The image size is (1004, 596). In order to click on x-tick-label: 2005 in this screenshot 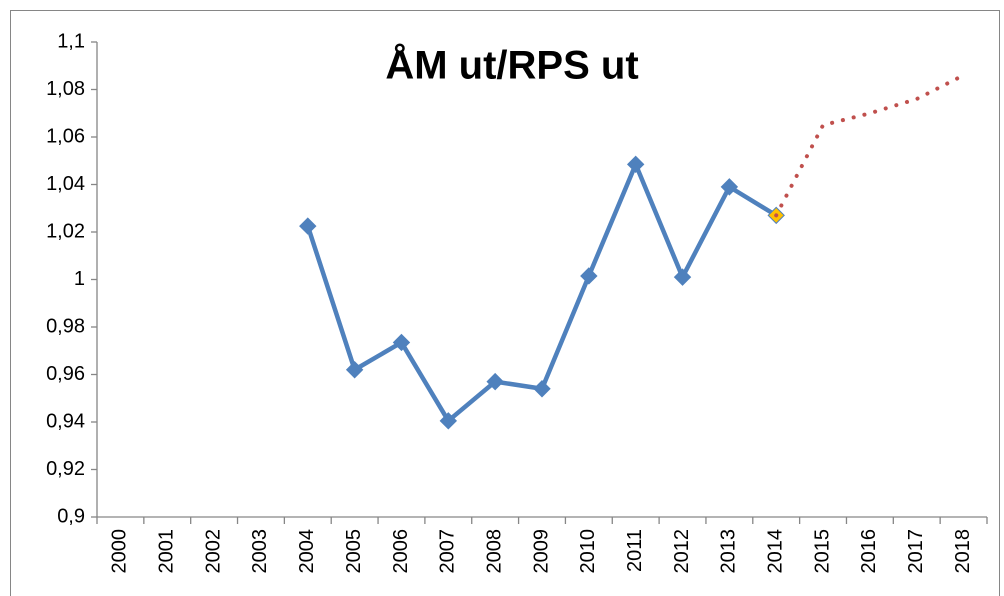, I will do `click(354, 551)`.